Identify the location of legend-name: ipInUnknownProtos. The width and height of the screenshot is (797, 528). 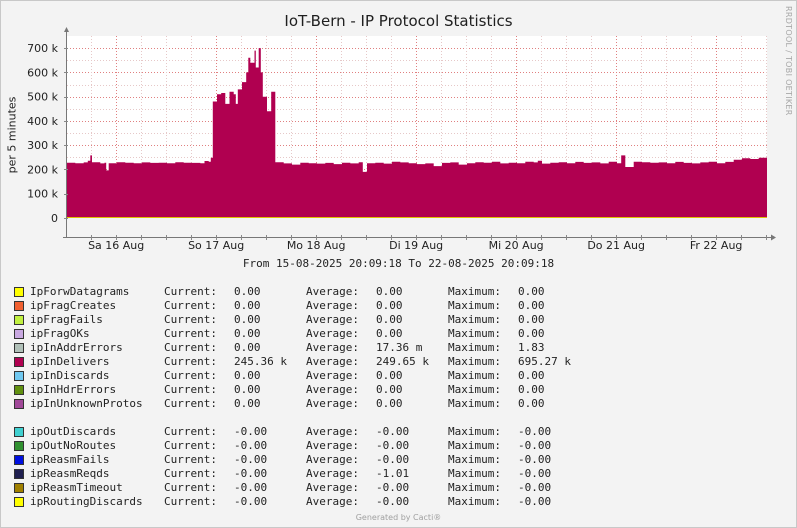
(86, 403).